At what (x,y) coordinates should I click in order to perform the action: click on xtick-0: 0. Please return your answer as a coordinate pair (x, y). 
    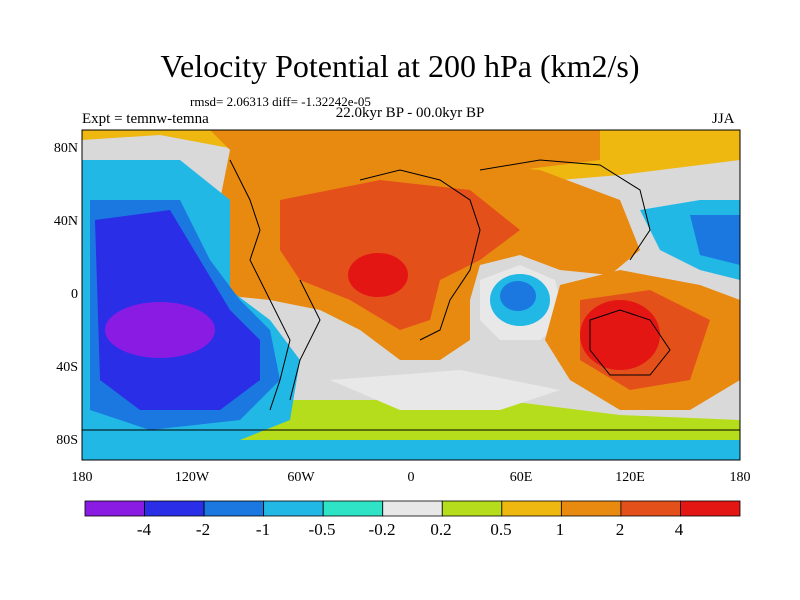
    Looking at the image, I should click on (411, 477).